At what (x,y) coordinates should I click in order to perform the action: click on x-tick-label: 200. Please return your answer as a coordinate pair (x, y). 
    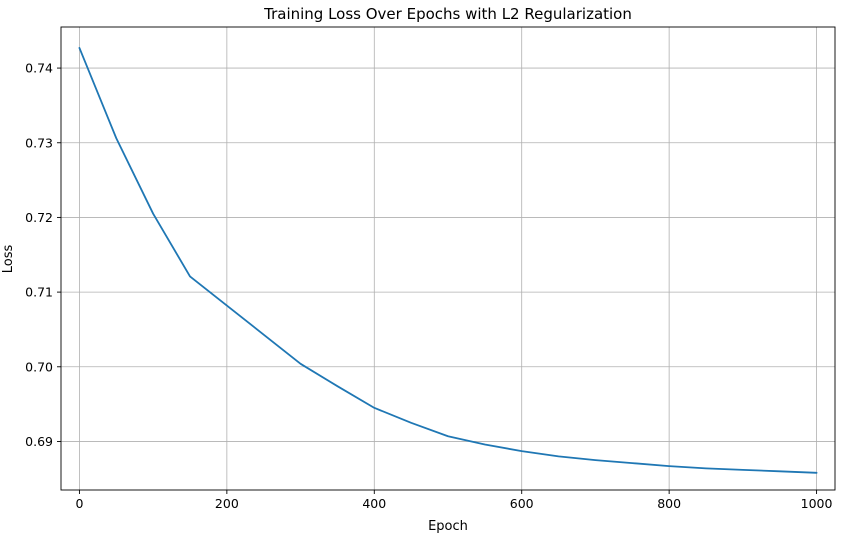
    Looking at the image, I should click on (227, 503).